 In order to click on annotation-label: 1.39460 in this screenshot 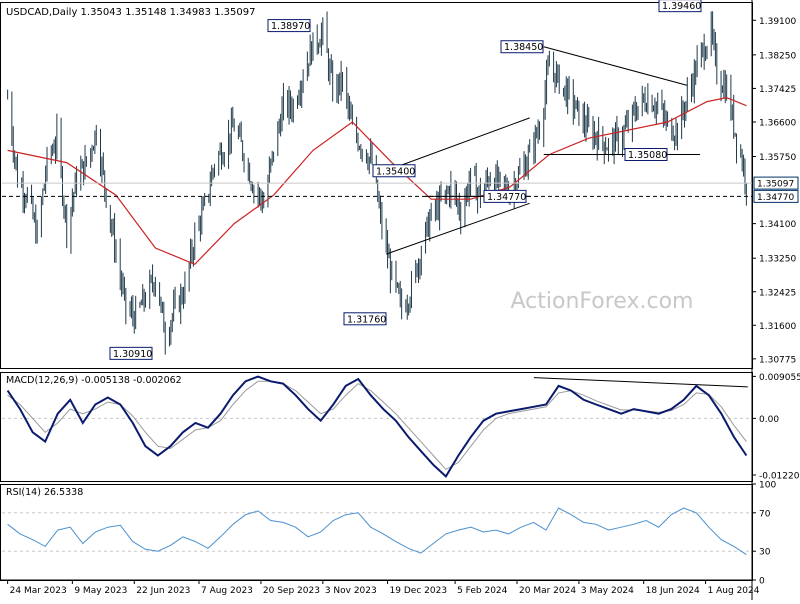, I will do `click(681, 6)`.